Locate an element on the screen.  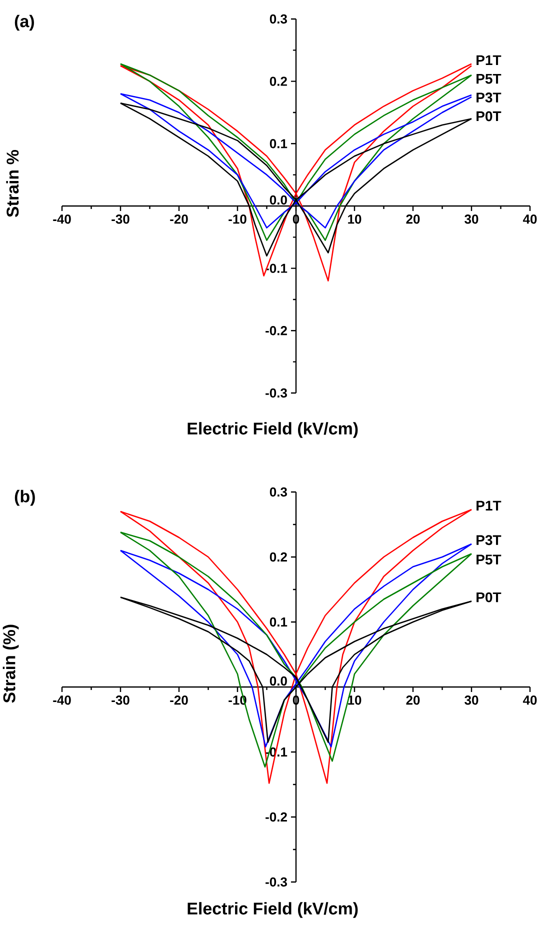
y-axis-title: Strain % is located at coordinates (12, 184).